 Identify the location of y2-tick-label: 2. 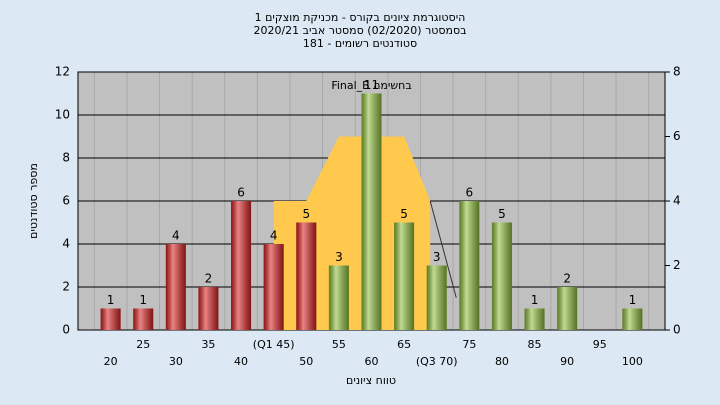
(677, 265).